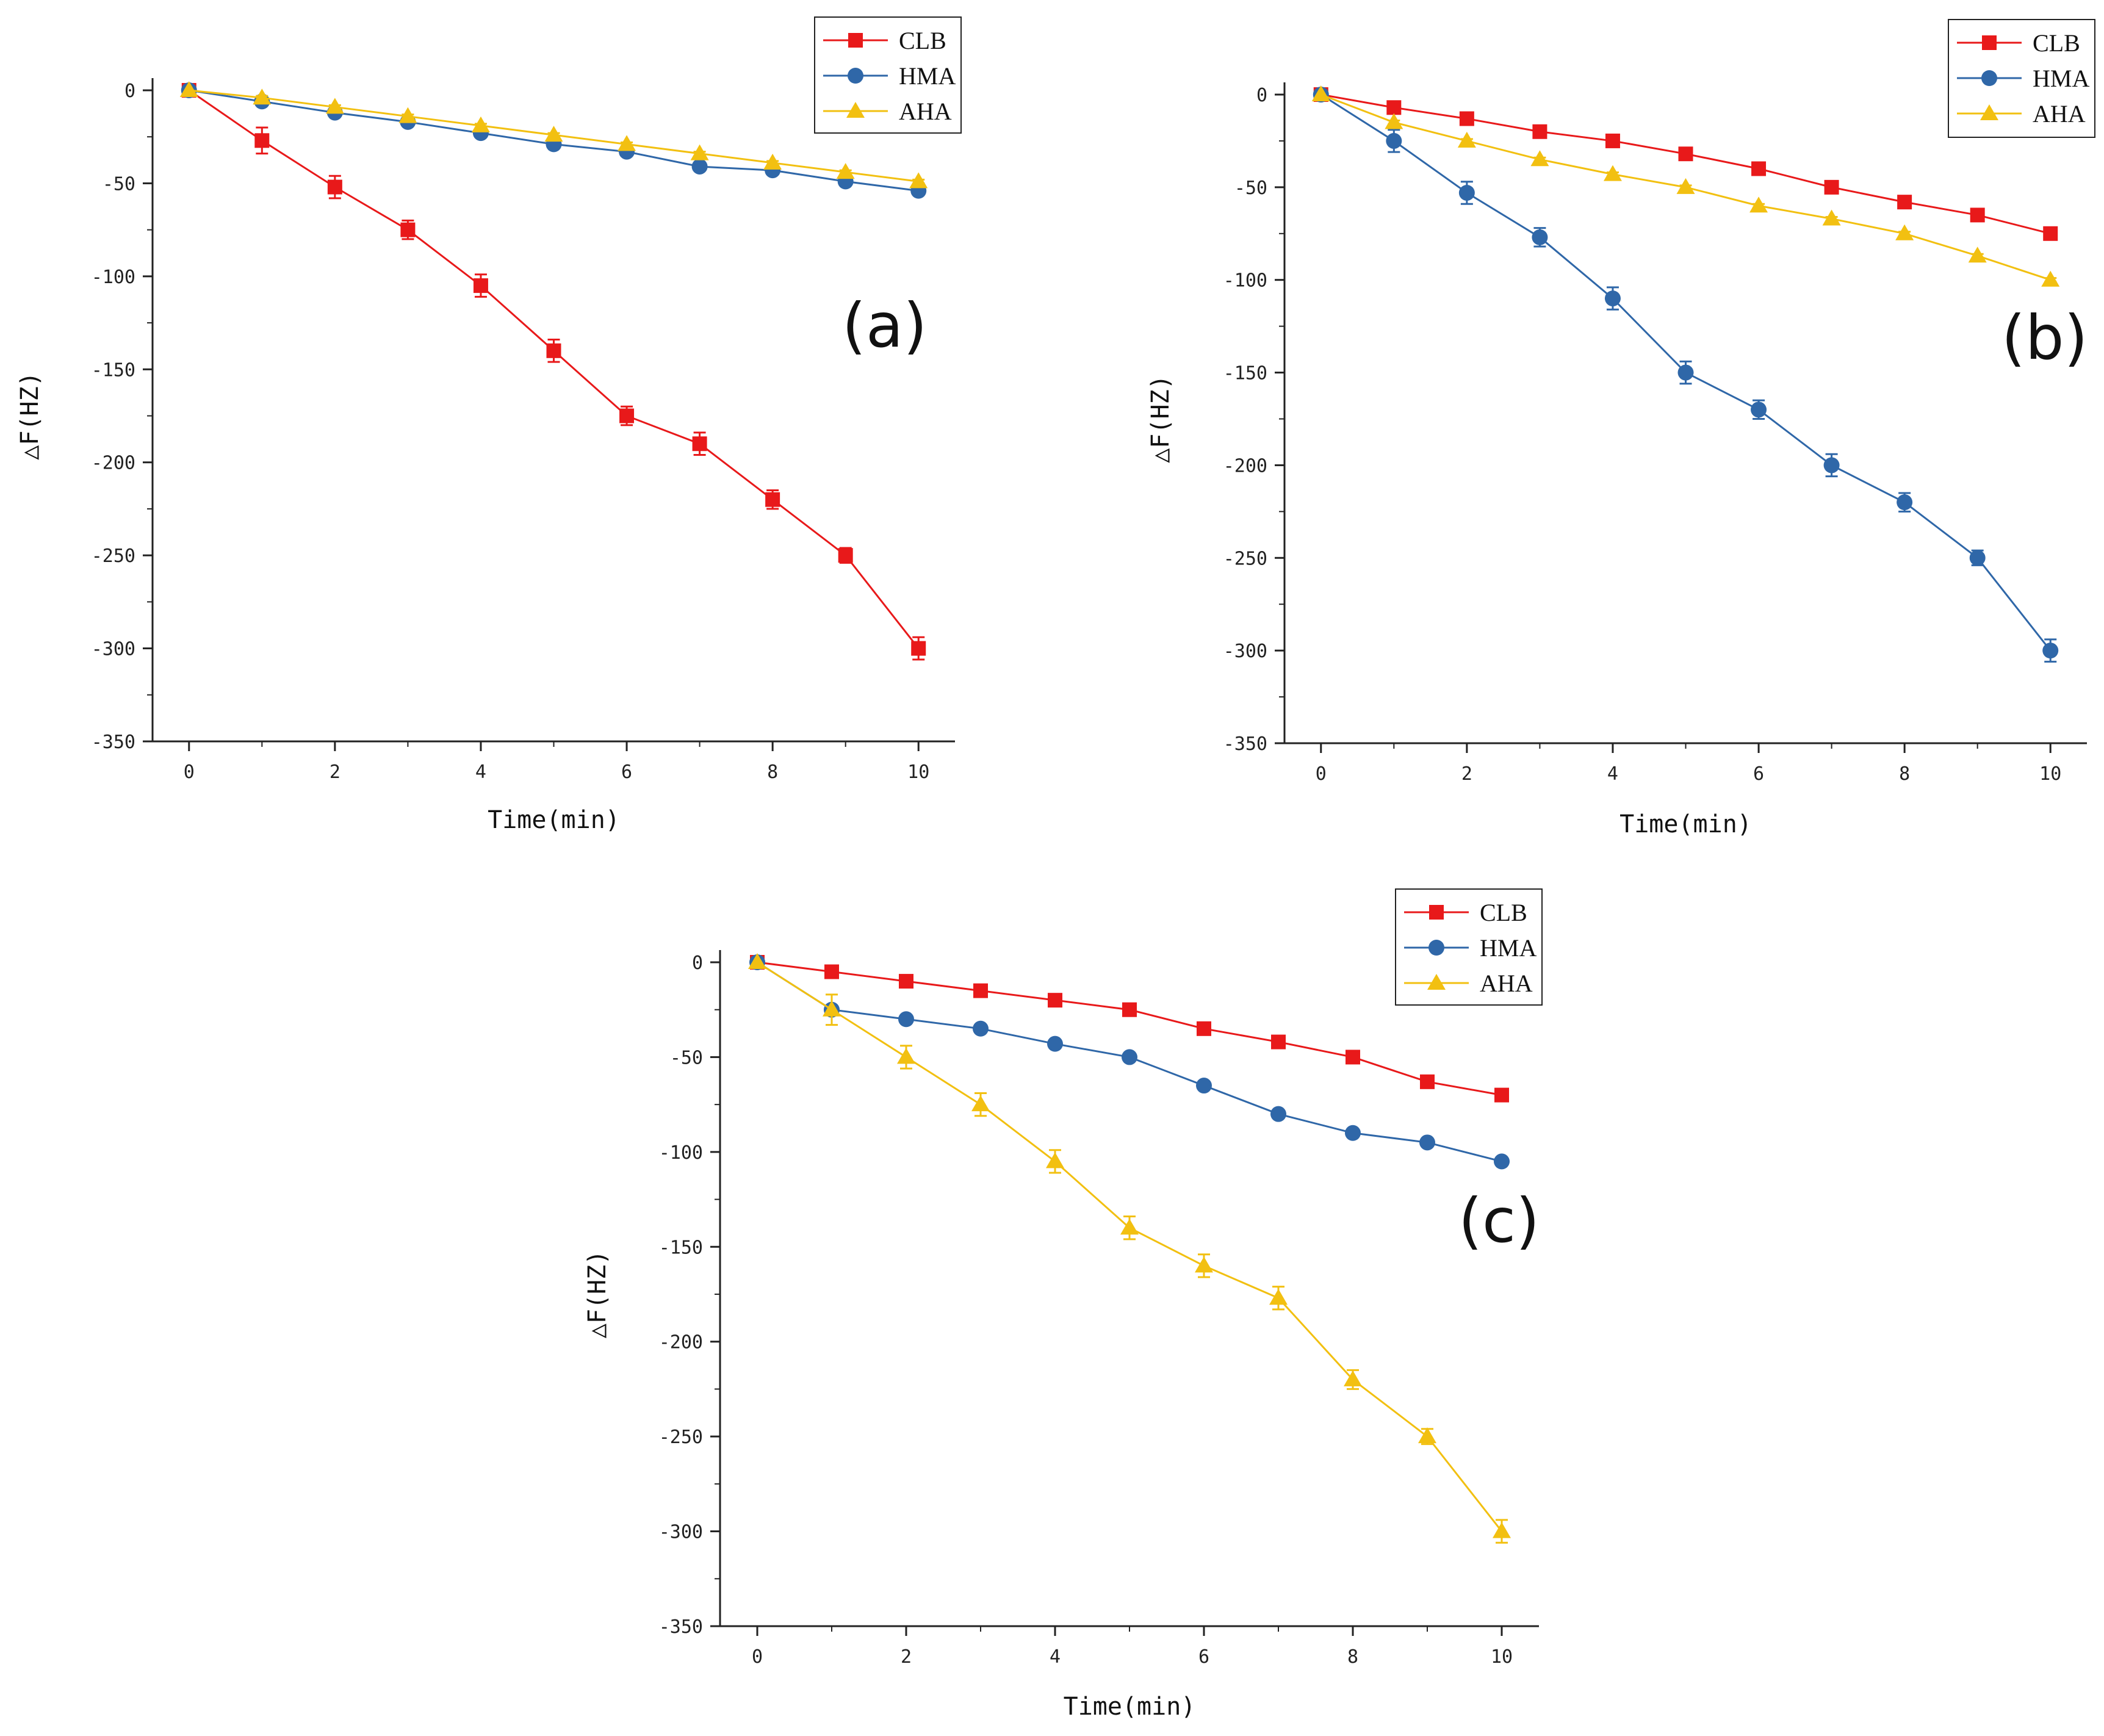  What do you see at coordinates (925, 111) in the screenshot?
I see `legend-label: AHA` at bounding box center [925, 111].